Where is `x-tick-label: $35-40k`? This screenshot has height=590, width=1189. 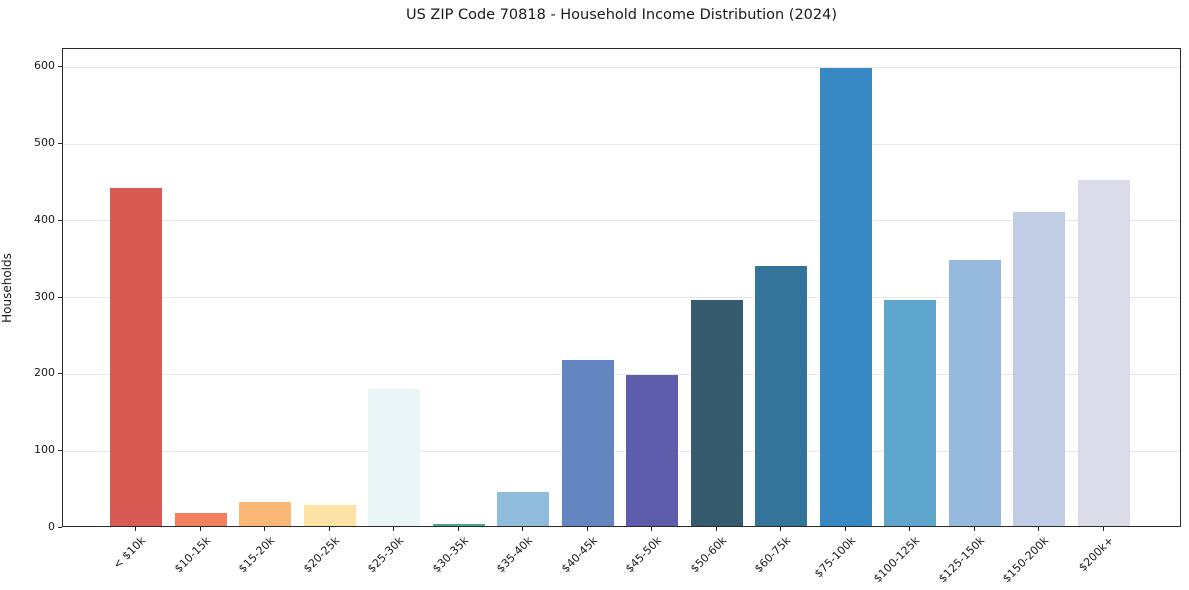 x-tick-label: $35-40k is located at coordinates (515, 555).